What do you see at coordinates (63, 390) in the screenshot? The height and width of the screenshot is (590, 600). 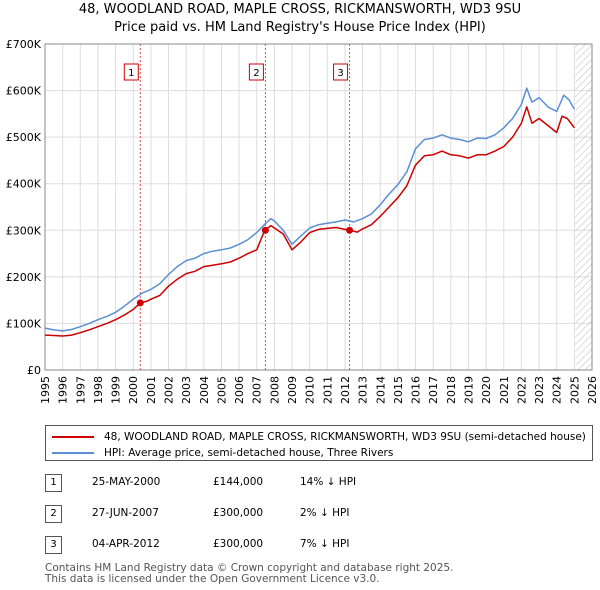 I see `x-tick-label: 1996` at bounding box center [63, 390].